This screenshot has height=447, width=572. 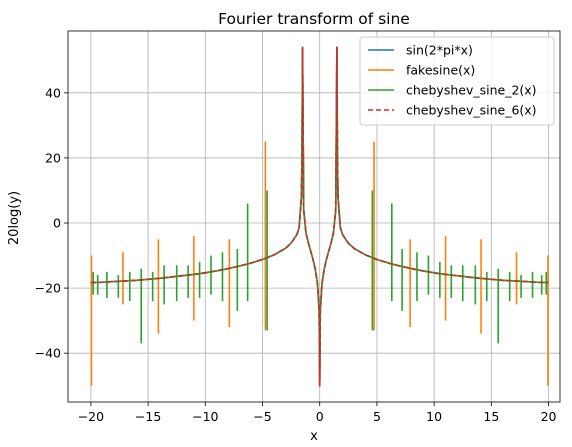 What do you see at coordinates (377, 416) in the screenshot?
I see `x-tick-label: 5` at bounding box center [377, 416].